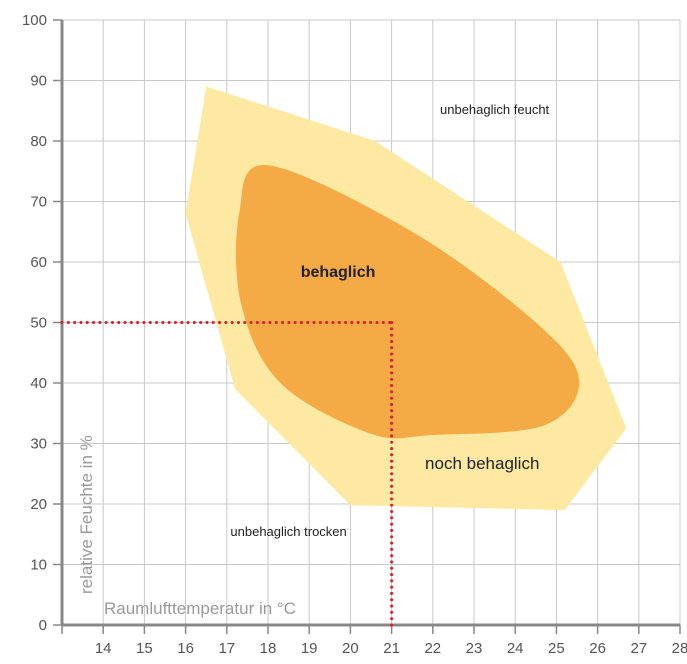 This screenshot has width=687, height=664. Describe the element at coordinates (38, 81) in the screenshot. I see `y-tick-label: 90` at that location.